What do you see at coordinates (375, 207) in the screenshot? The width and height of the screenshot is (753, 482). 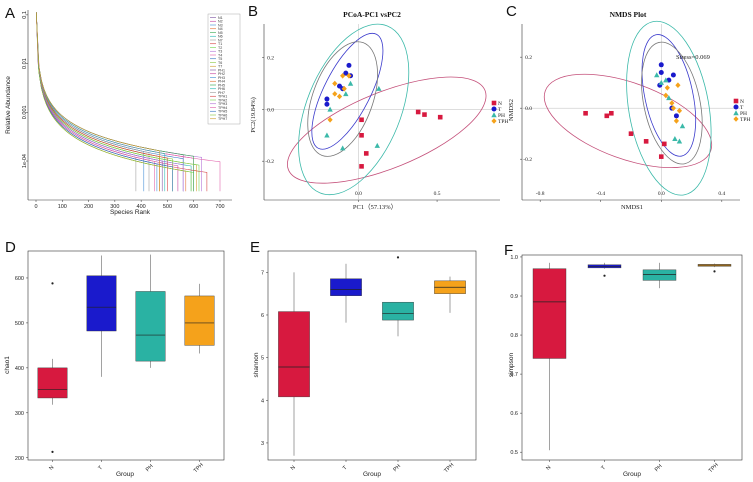 I see `panel-b-x-label: PC1（57.13%）` at bounding box center [375, 207].